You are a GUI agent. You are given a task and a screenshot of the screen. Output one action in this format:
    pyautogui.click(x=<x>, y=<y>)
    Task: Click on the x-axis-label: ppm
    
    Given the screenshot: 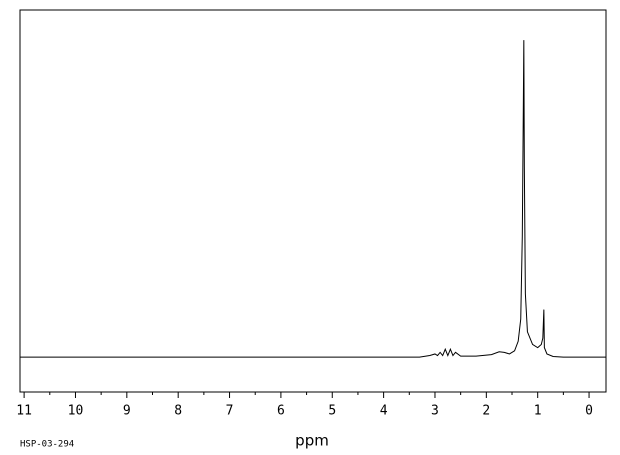 What is the action you would take?
    pyautogui.click(x=312, y=441)
    